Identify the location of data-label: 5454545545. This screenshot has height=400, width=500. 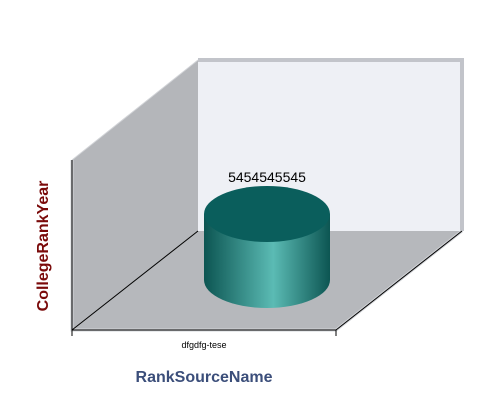
(267, 177).